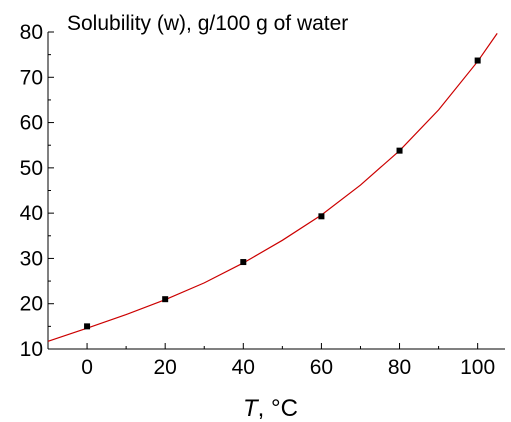  Describe the element at coordinates (31, 213) in the screenshot. I see `y-tick-label: 40` at that location.